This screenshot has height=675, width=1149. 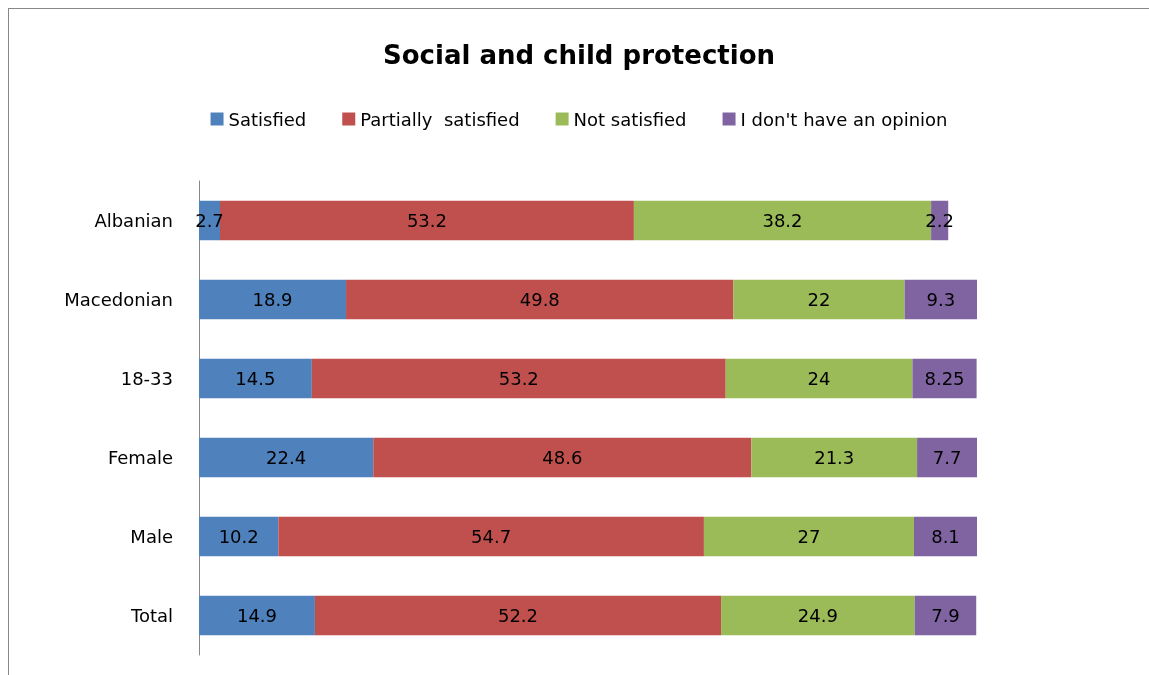 I want to click on data-label: 38.2, so click(x=782, y=220).